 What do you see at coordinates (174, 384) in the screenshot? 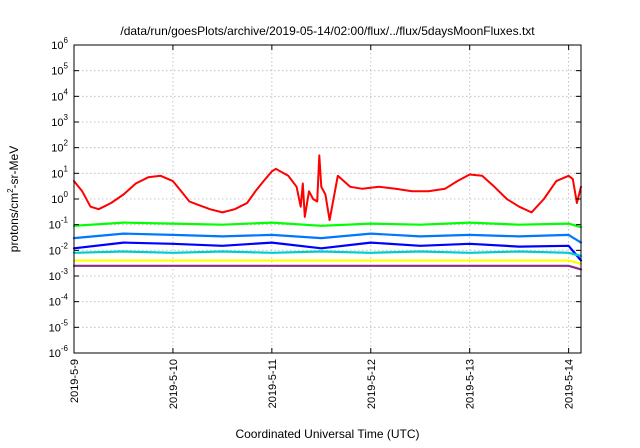
I see `x-tick-label: 2019-5-10` at bounding box center [174, 384].